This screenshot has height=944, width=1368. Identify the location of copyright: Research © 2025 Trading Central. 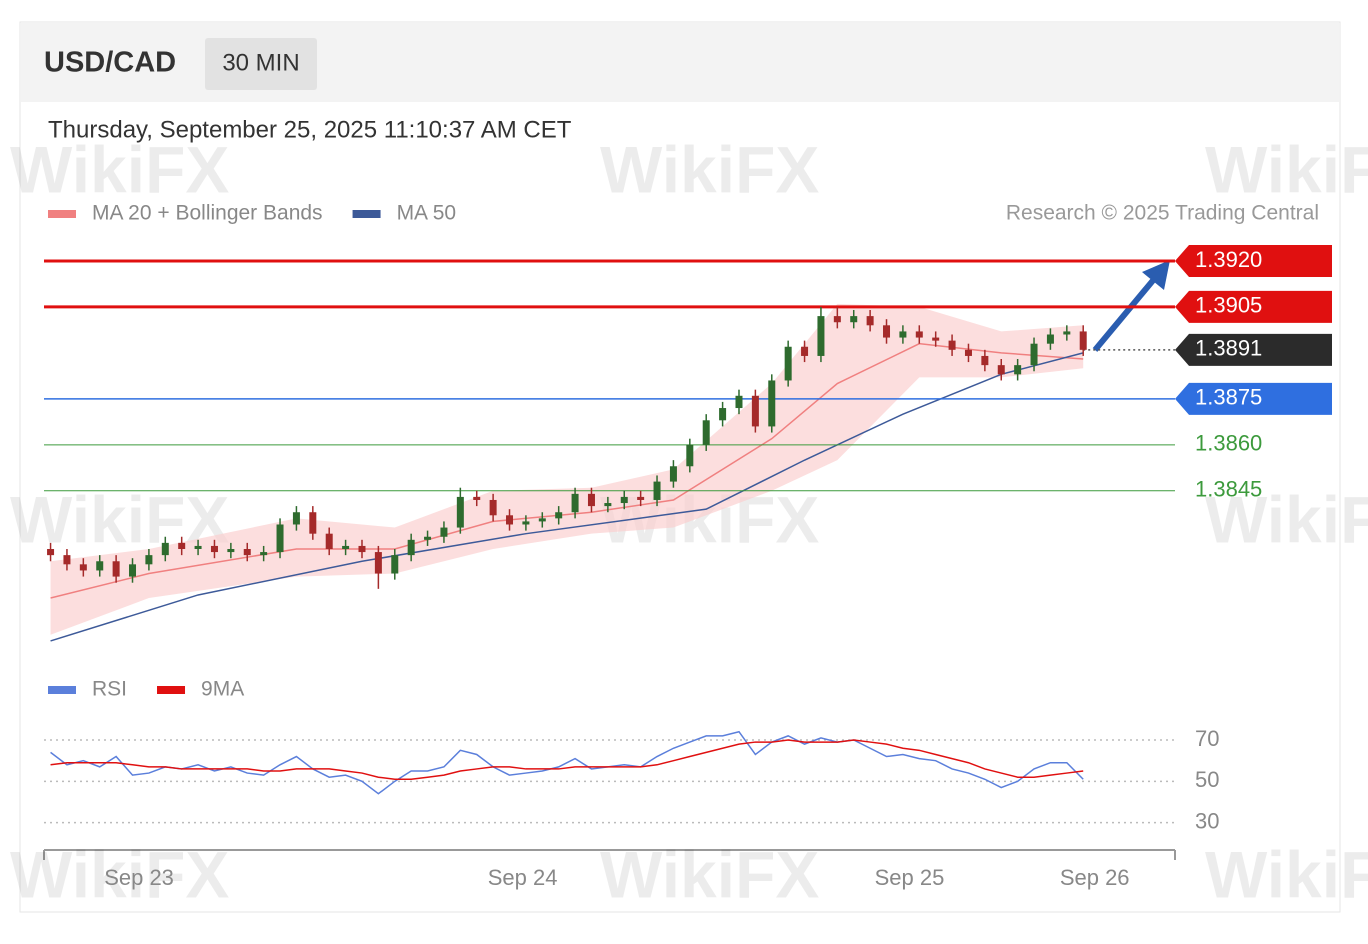
(1162, 213).